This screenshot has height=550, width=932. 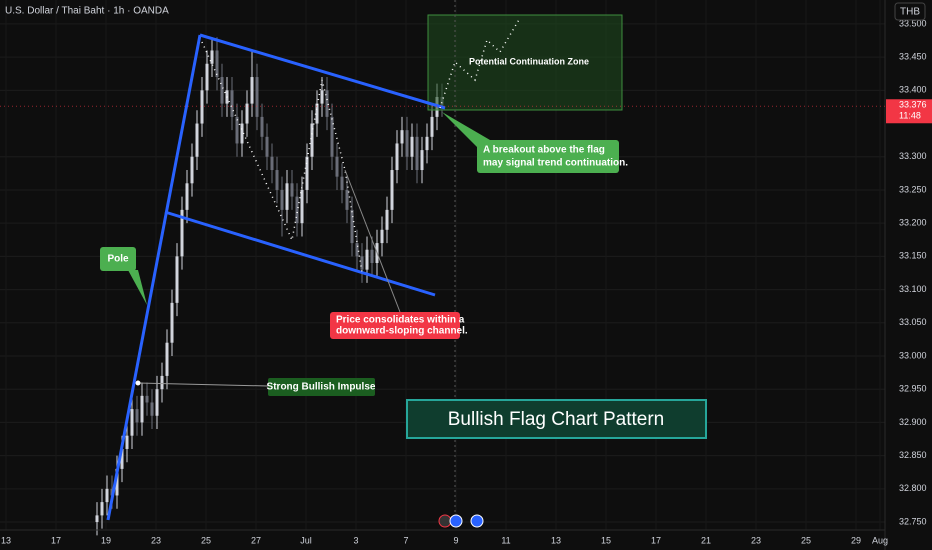 I want to click on impulse-pointer, so click(x=203, y=384).